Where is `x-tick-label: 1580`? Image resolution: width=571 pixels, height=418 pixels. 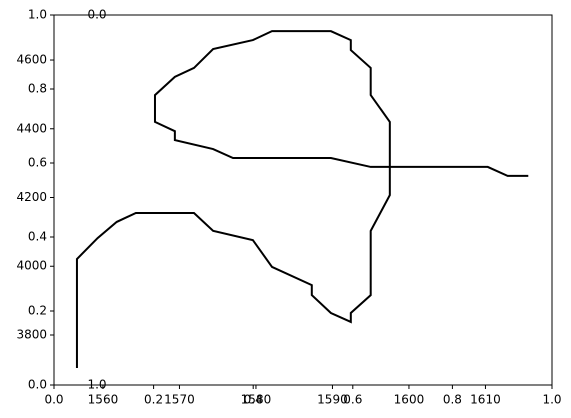 x-tick-label: 1580 is located at coordinates (256, 400).